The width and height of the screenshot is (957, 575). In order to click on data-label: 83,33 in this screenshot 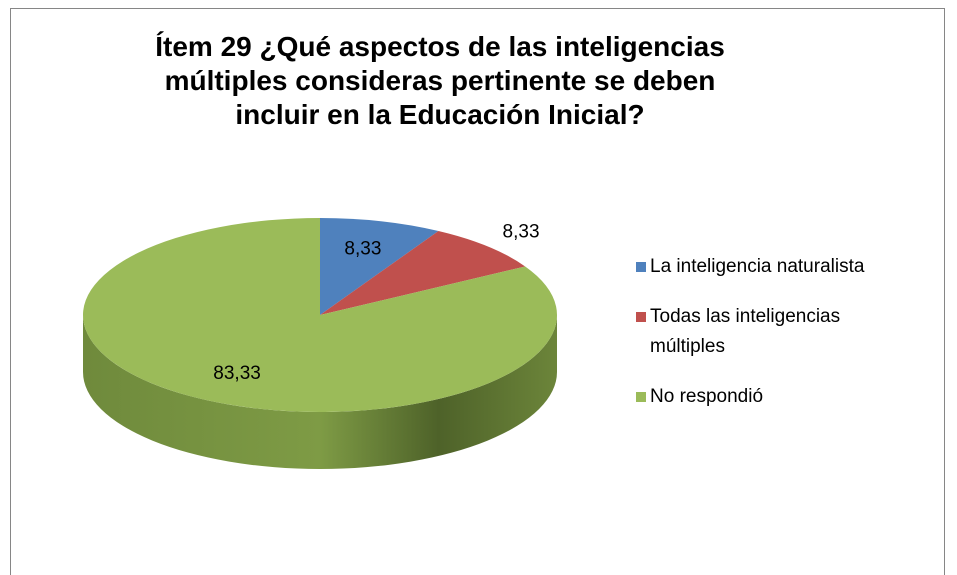, I will do `click(237, 373)`.